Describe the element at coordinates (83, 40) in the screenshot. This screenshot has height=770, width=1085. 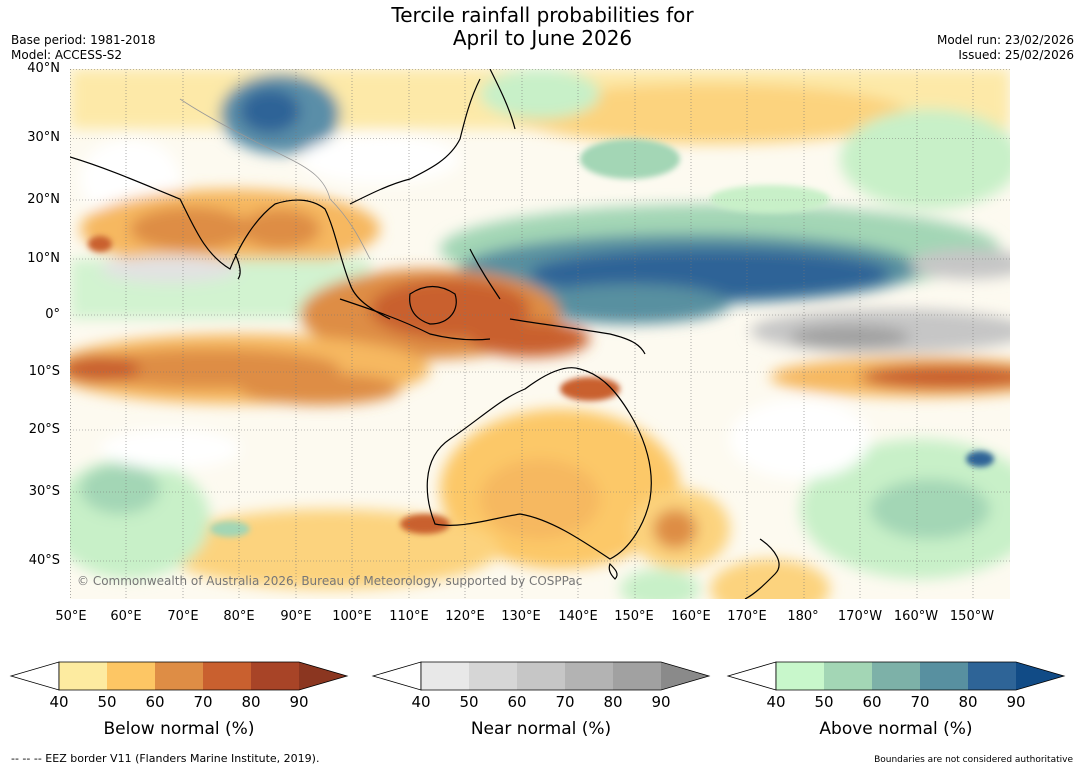
I see `base-period: Base period: 1981-2018` at that location.